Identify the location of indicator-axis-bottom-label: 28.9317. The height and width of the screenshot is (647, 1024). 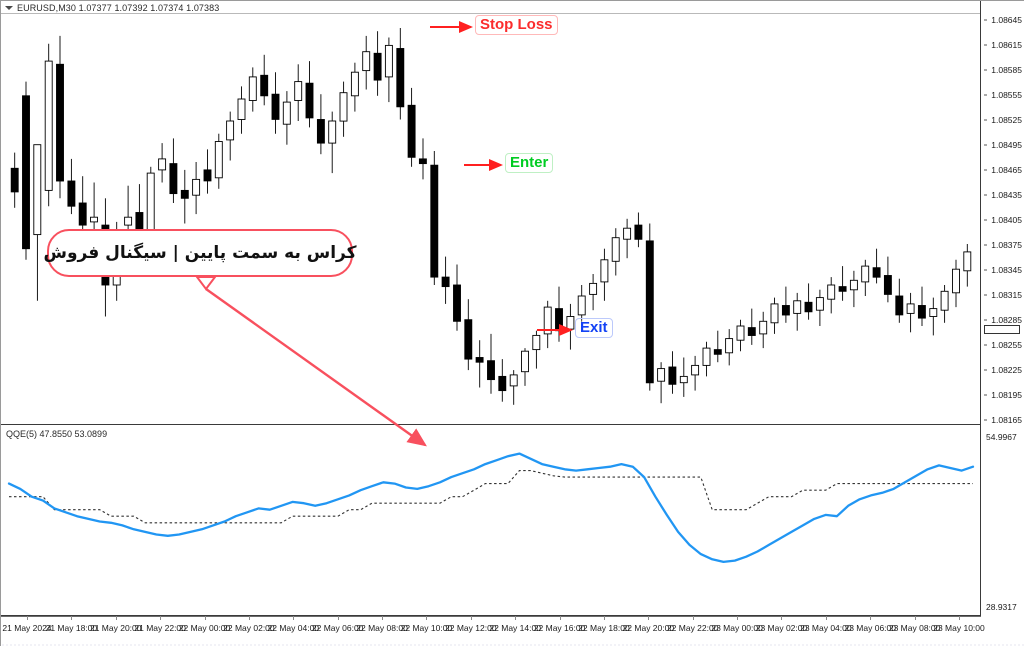
(1001, 607).